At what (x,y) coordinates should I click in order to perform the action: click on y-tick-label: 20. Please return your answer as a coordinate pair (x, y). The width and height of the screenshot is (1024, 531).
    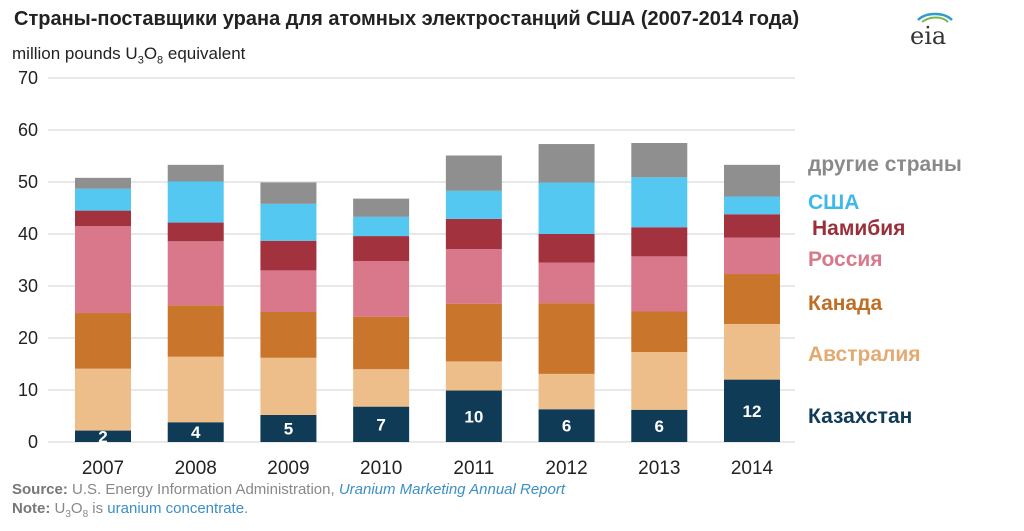
    Looking at the image, I should click on (28, 338).